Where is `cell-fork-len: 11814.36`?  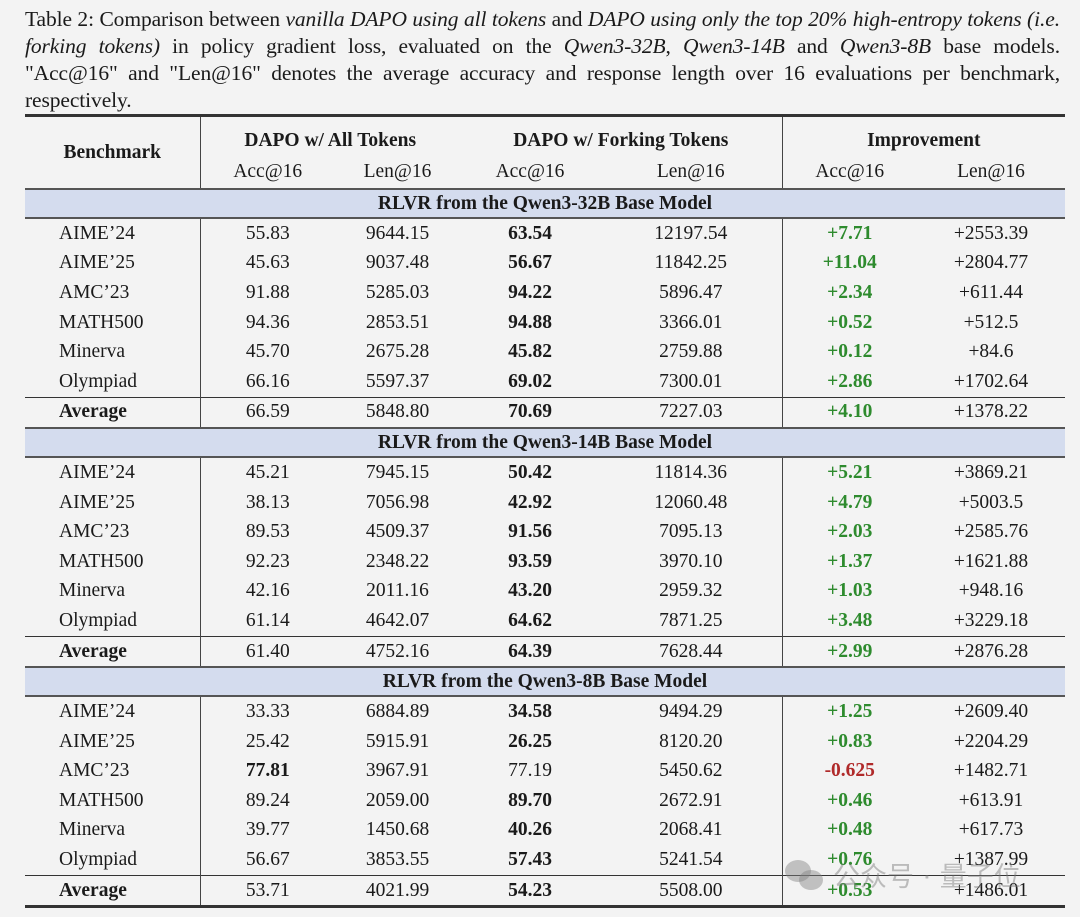 cell-fork-len: 11814.36 is located at coordinates (691, 472).